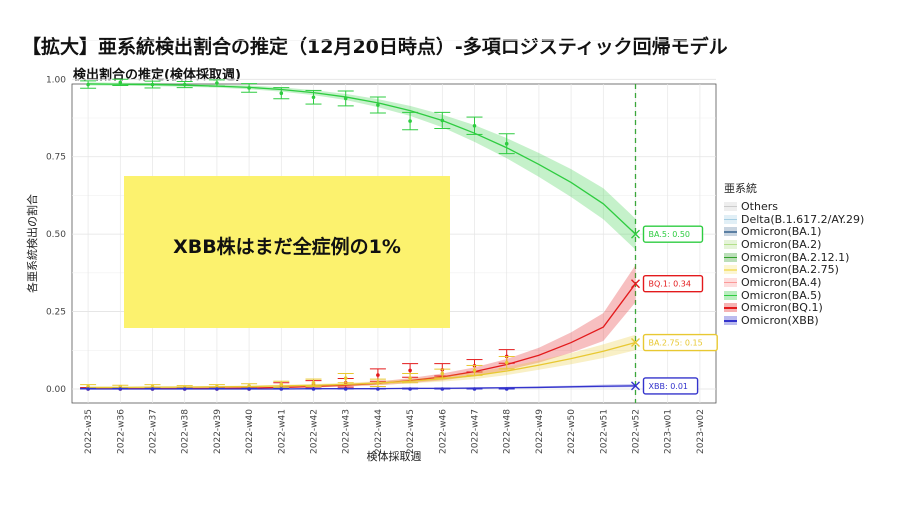 Image resolution: width=900 pixels, height=506 pixels. I want to click on y-tick-label: 1.00, so click(56, 80).